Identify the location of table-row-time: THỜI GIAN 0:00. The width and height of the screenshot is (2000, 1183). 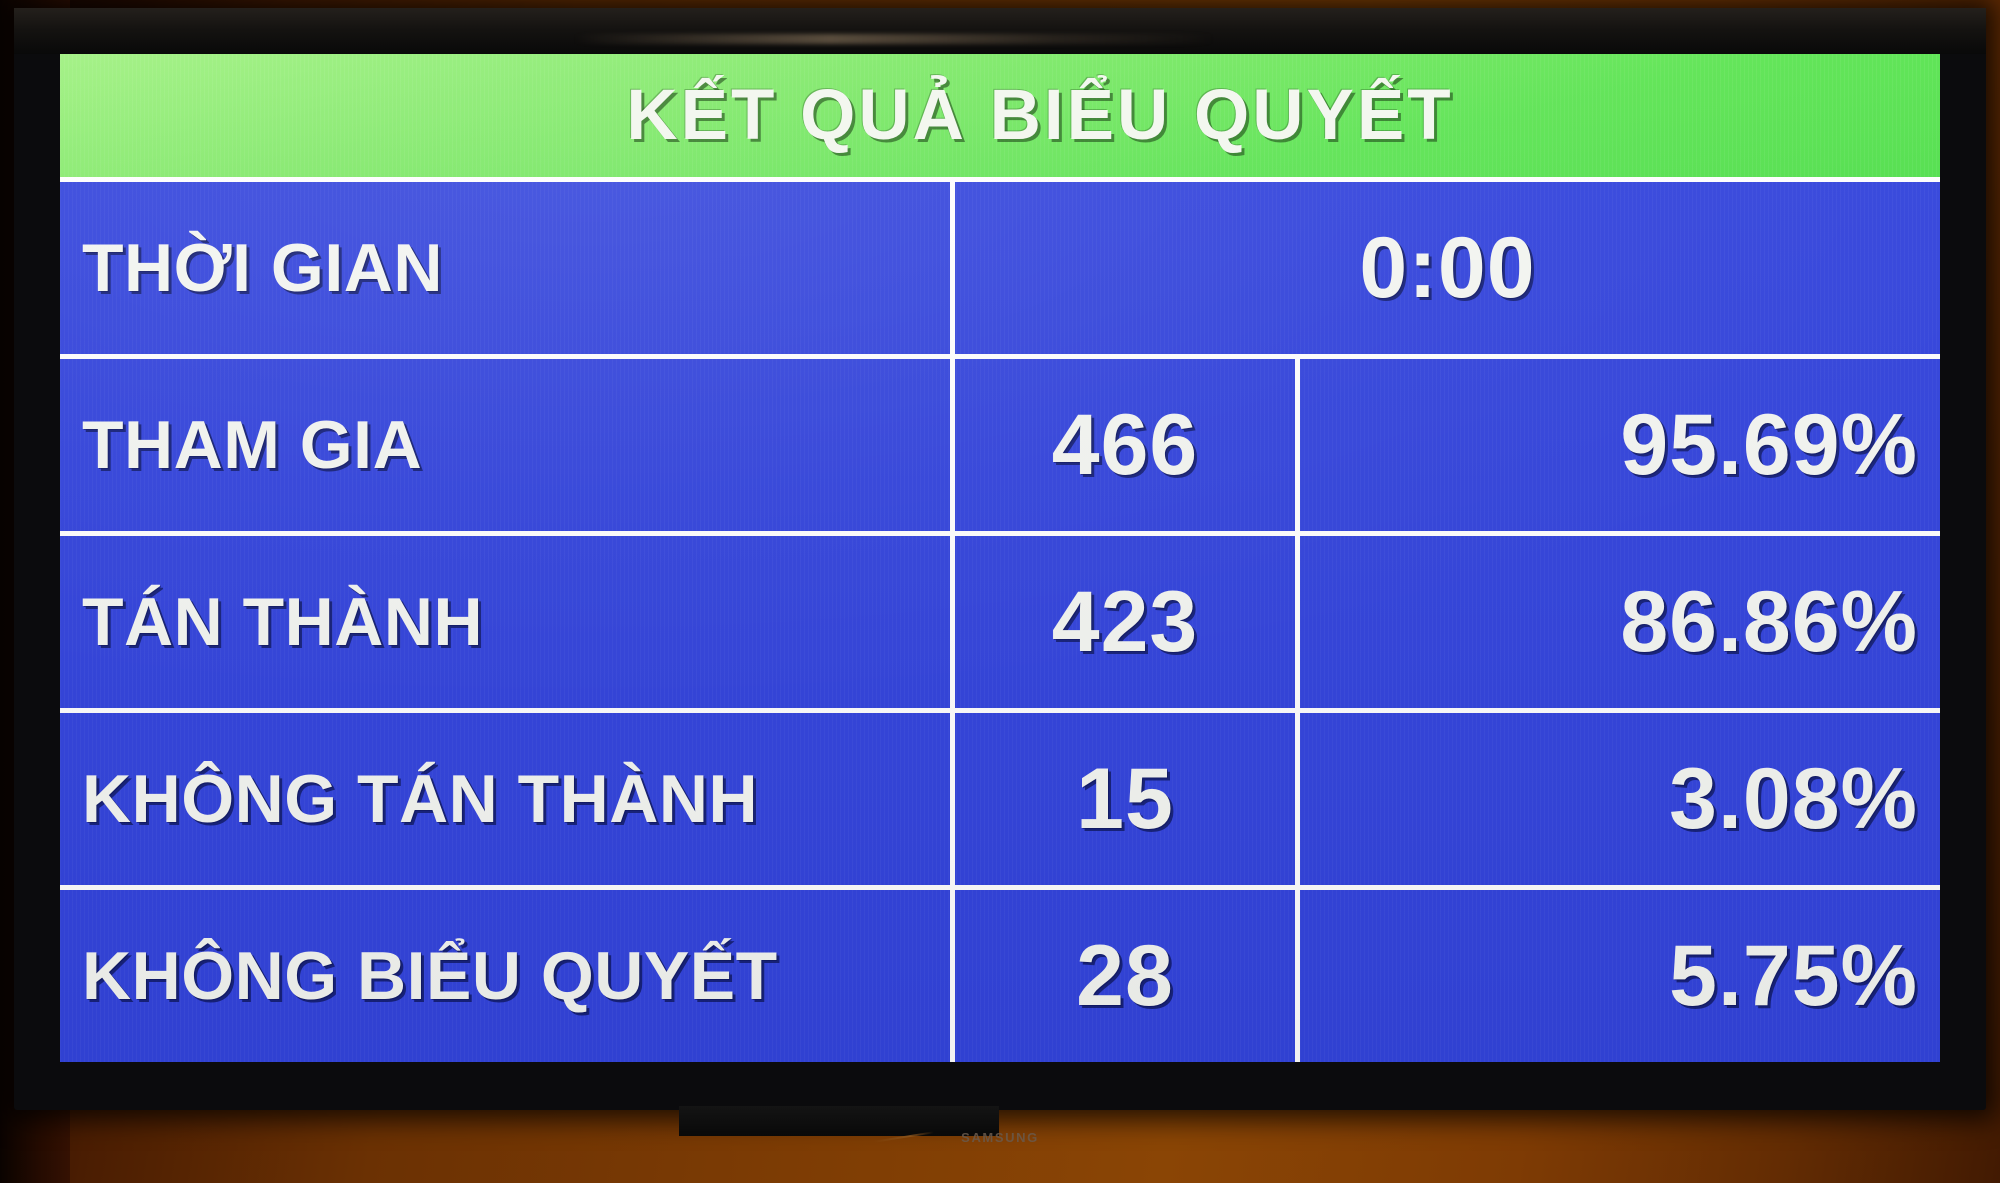
(1000, 265).